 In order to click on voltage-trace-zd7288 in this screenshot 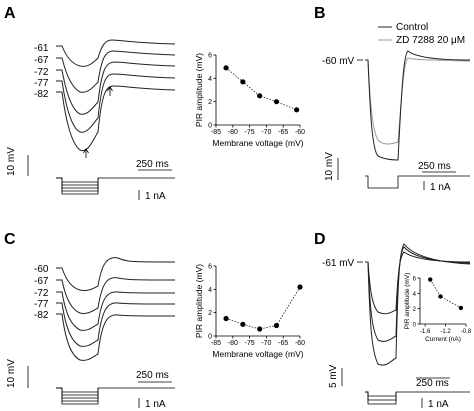, I will do `click(418, 101)`.